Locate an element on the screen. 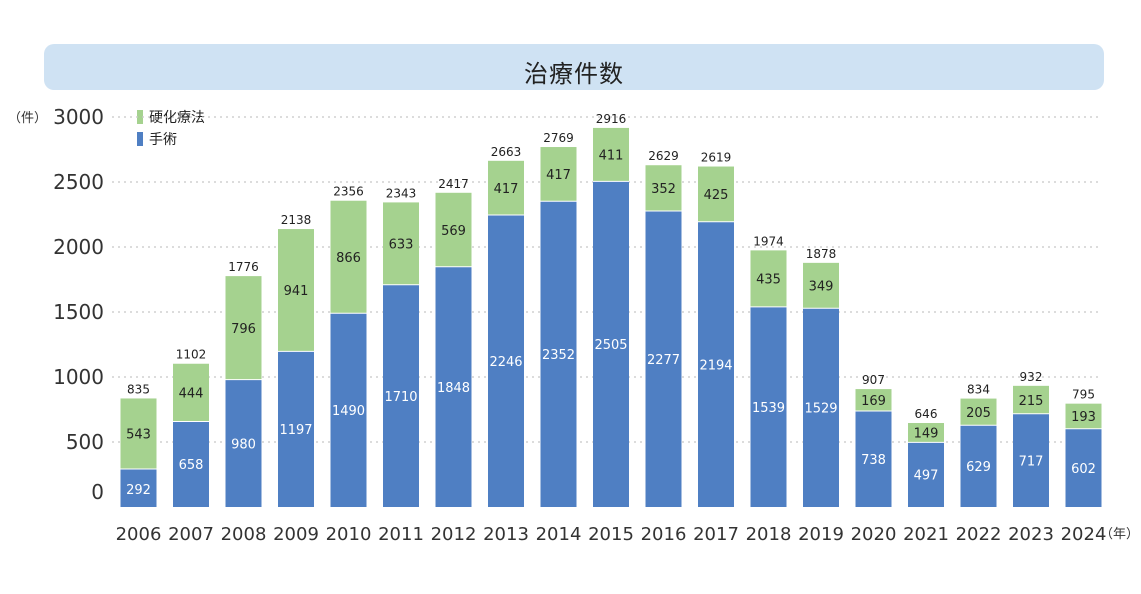 Image resolution: width=1141 pixels, height=594 pixels. data-label-surgery: 2194 is located at coordinates (715, 365).